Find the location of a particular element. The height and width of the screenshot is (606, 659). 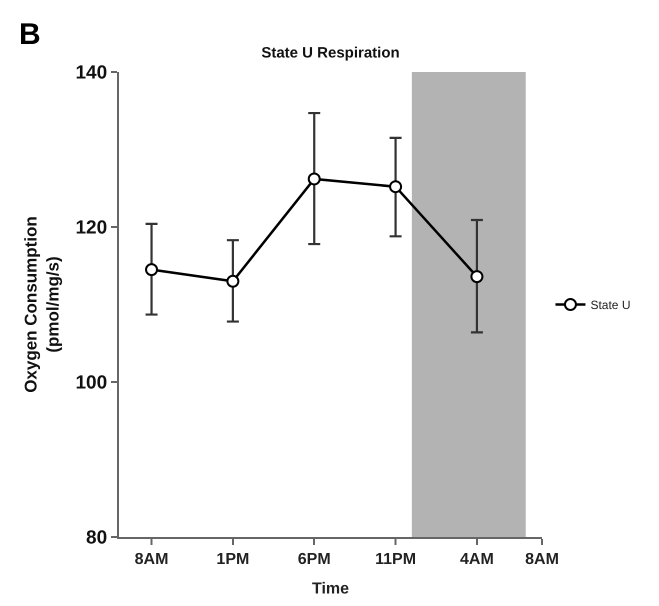

x-tick-label: 4AM is located at coordinates (477, 559).